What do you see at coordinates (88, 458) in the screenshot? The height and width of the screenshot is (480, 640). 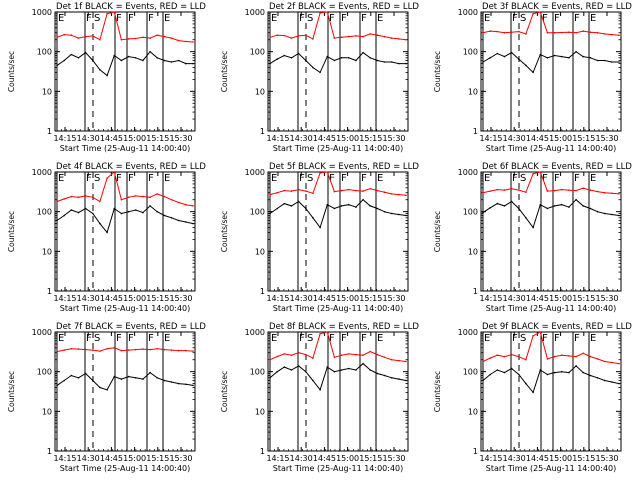 I see `x-tick-label: 14:30` at bounding box center [88, 458].